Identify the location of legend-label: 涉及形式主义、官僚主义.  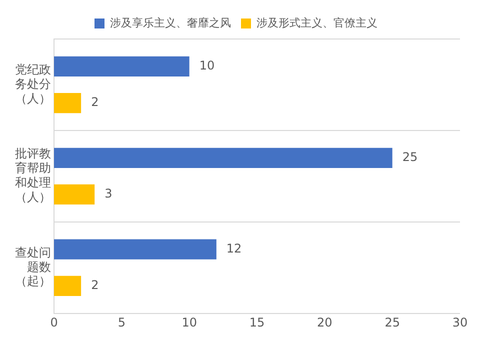
(317, 23).